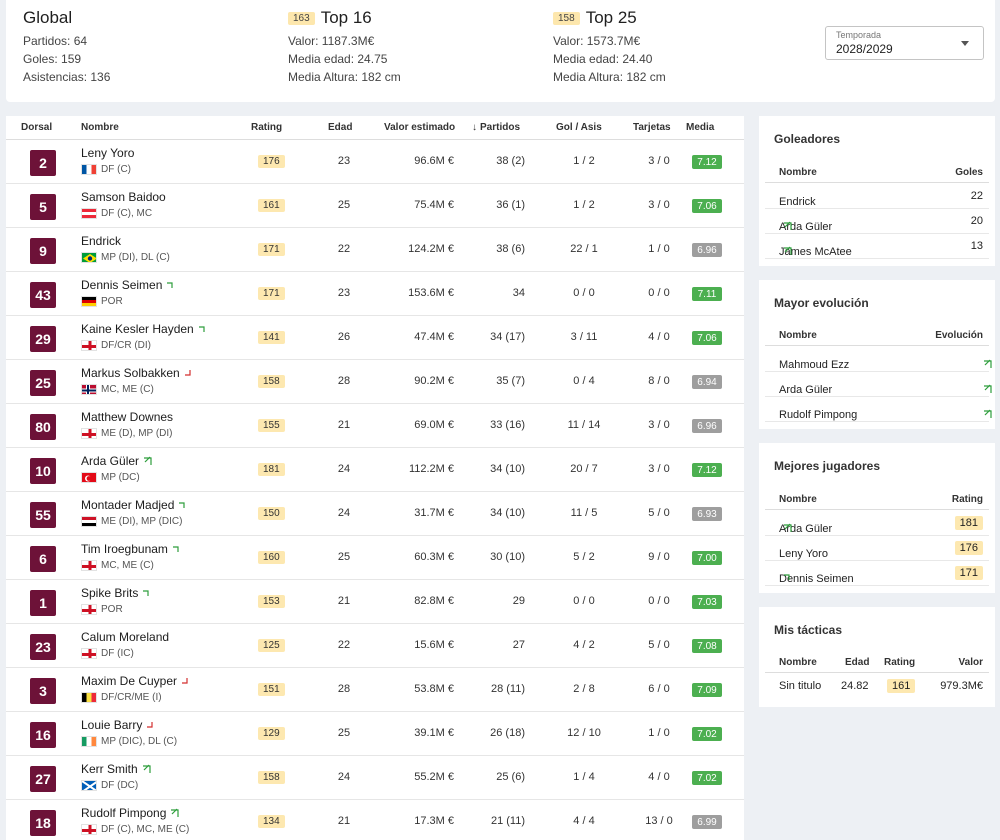 This screenshot has height=840, width=1000. Describe the element at coordinates (344, 645) in the screenshot. I see `edad-cell: 22` at that location.